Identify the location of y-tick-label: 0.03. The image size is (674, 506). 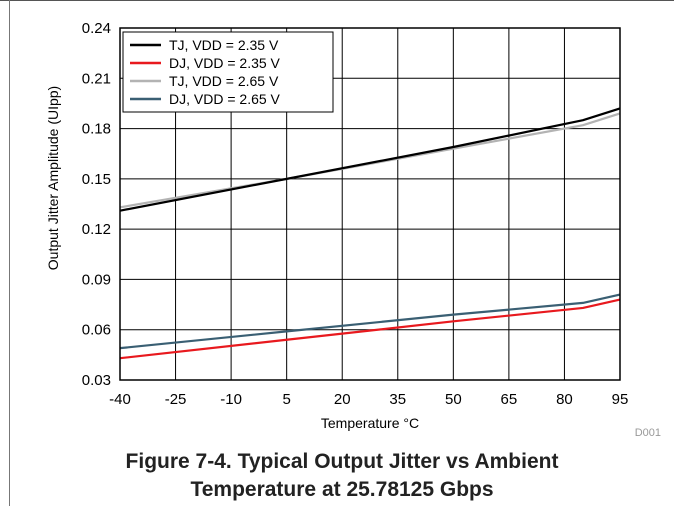
(96, 380).